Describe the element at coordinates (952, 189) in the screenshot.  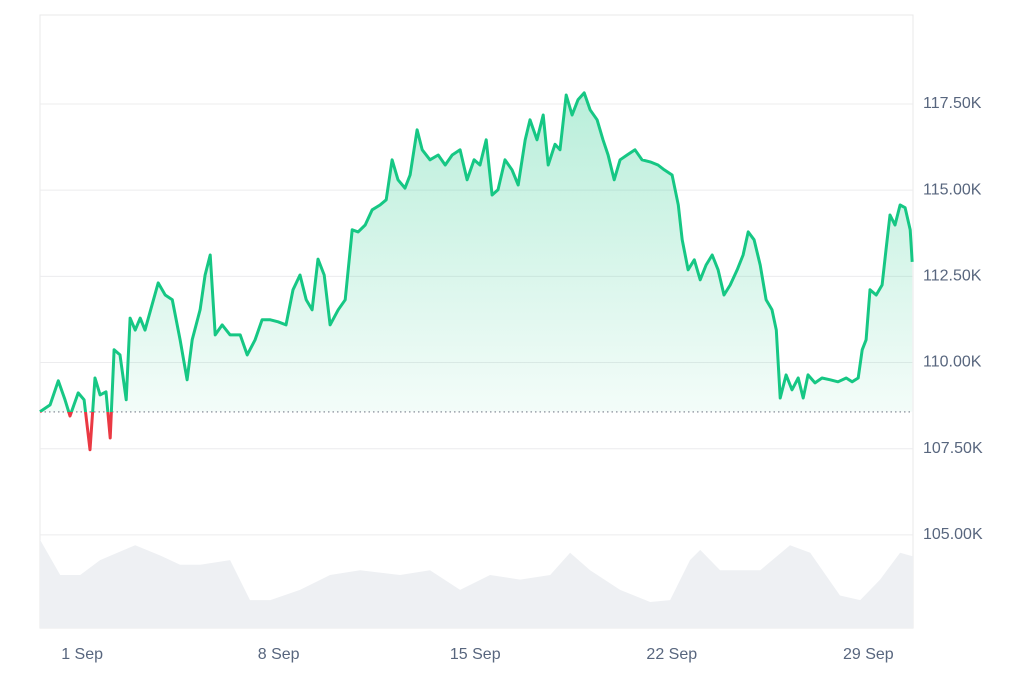
I see `y-tick-label: 115.00K` at that location.